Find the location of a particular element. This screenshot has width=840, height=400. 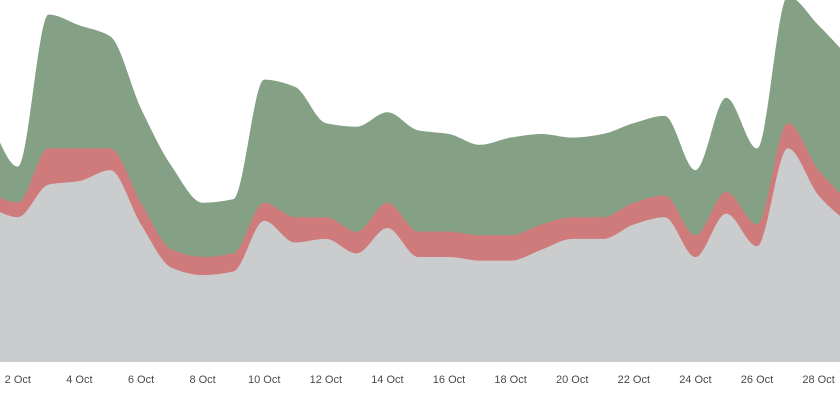

x-tick-label: 26 Oct is located at coordinates (757, 380).